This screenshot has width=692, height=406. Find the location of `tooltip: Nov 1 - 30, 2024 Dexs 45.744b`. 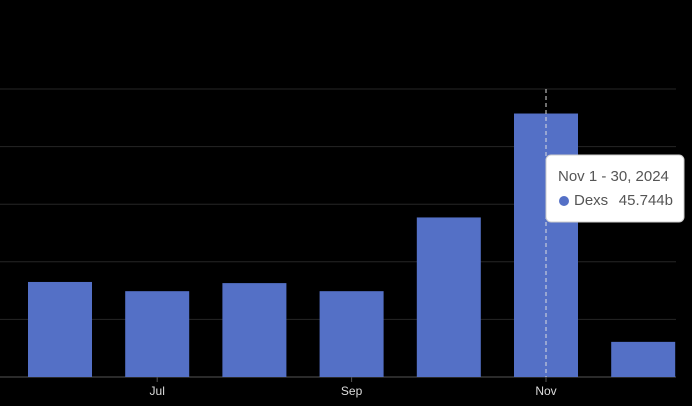

tooltip: Nov 1 - 30, 2024 Dexs 45.744b is located at coordinates (615, 188).